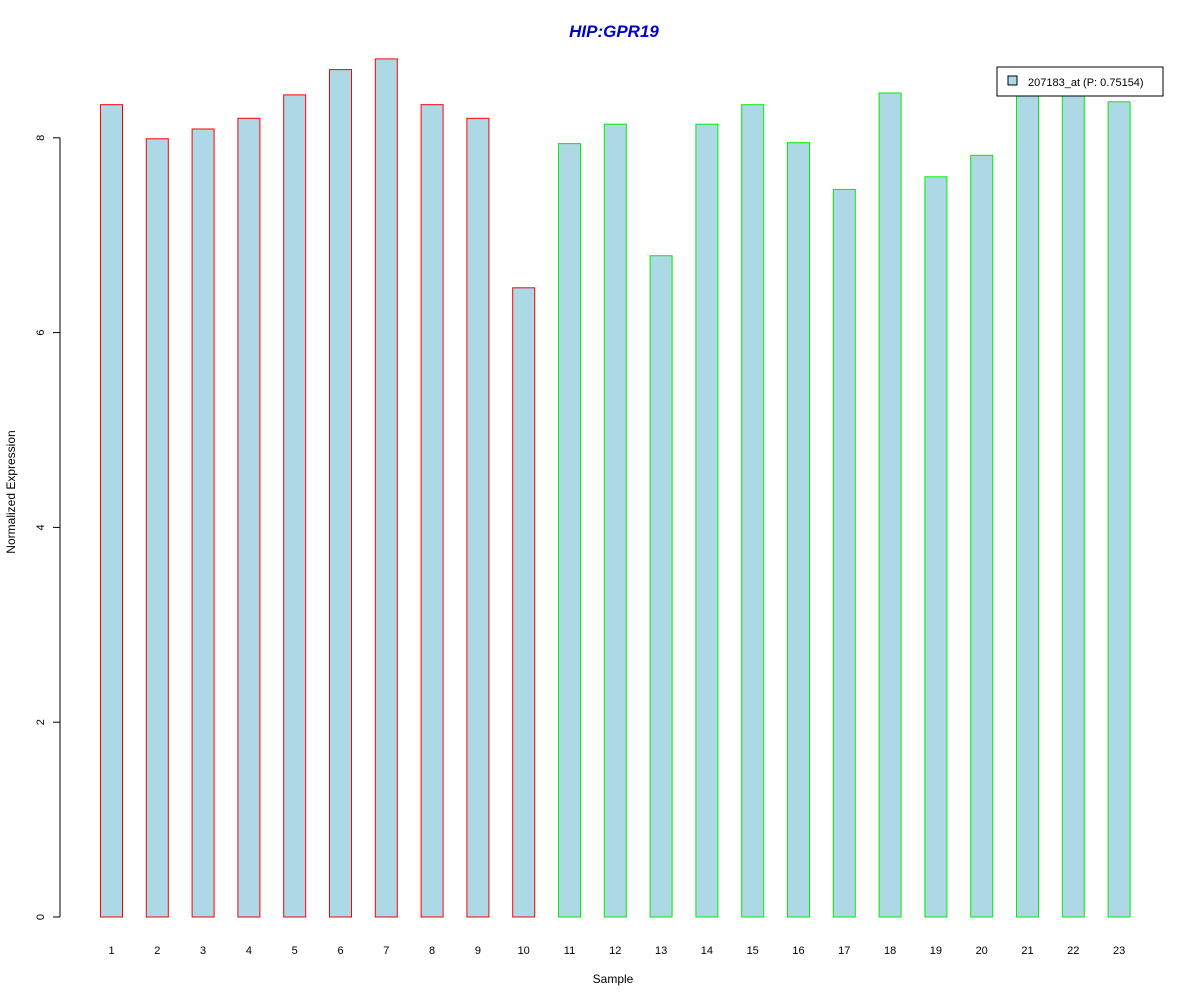  What do you see at coordinates (249, 951) in the screenshot?
I see `x-tick-label: 4` at bounding box center [249, 951].